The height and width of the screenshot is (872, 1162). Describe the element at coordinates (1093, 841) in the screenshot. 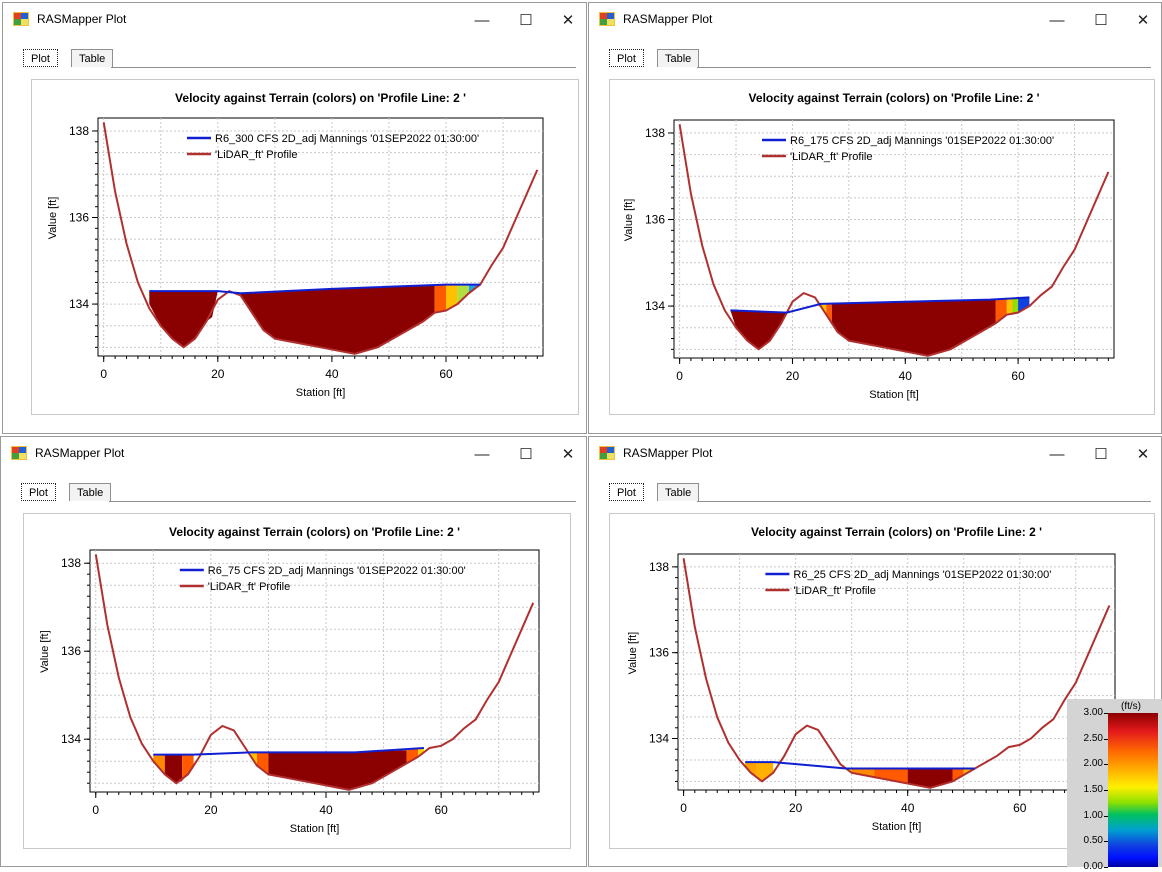

I see `colorbar-label: 0.50` at that location.